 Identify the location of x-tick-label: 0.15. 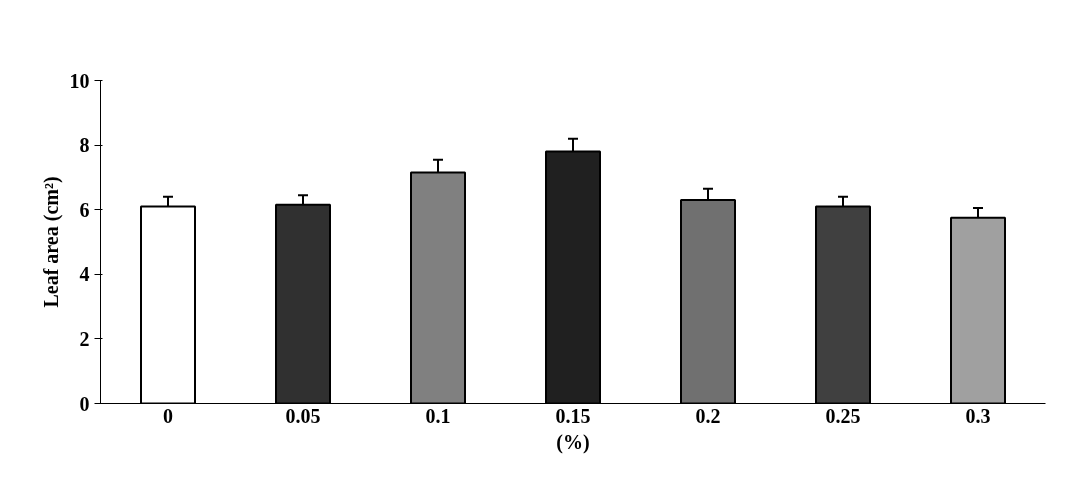
(573, 415).